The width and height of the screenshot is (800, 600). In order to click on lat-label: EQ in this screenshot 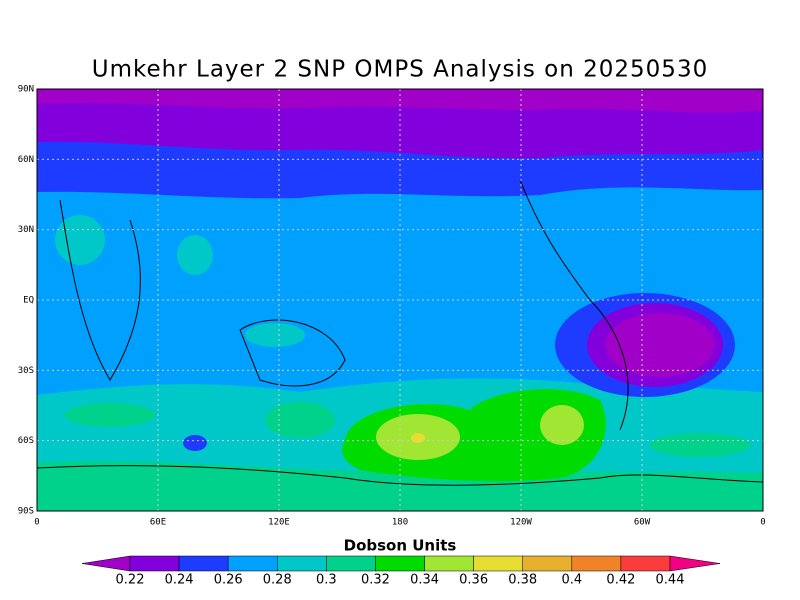, I will do `click(28, 301)`.